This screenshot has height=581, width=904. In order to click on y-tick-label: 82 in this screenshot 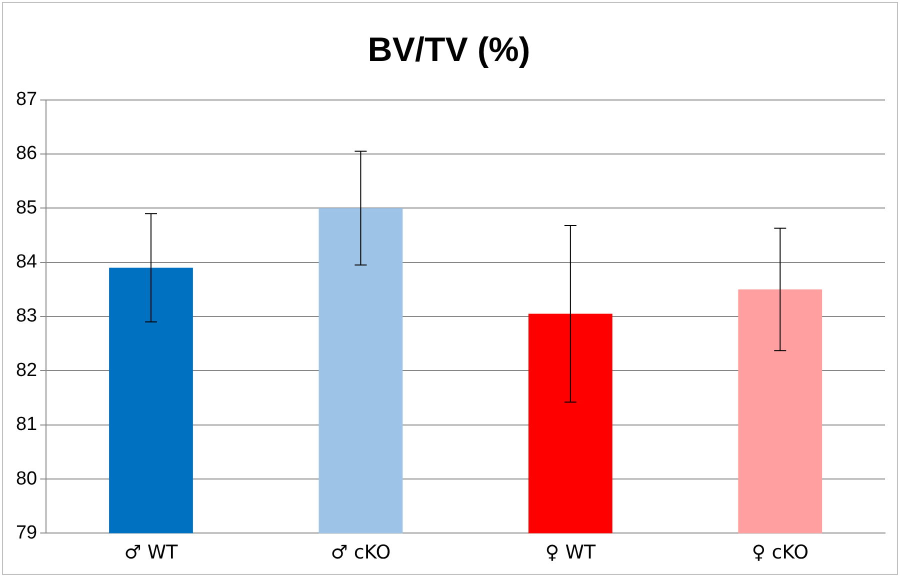, I will do `click(27, 370)`.